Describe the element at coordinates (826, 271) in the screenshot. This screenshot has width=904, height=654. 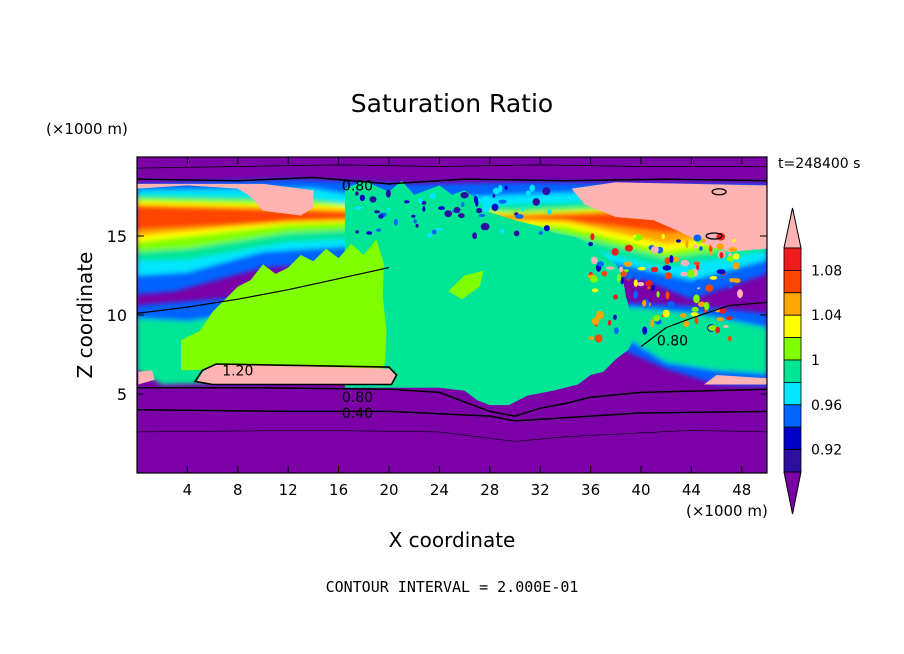
I see `colorbar-label: 1.08` at that location.